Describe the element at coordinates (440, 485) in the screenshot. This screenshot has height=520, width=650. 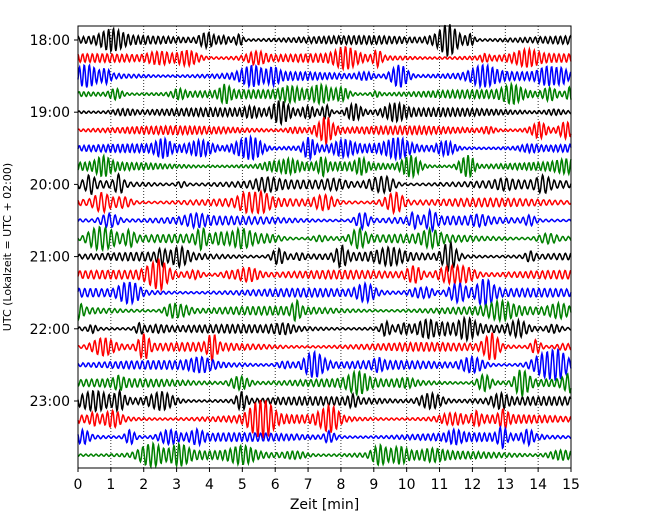
I see `x-tick-label: 11` at that location.